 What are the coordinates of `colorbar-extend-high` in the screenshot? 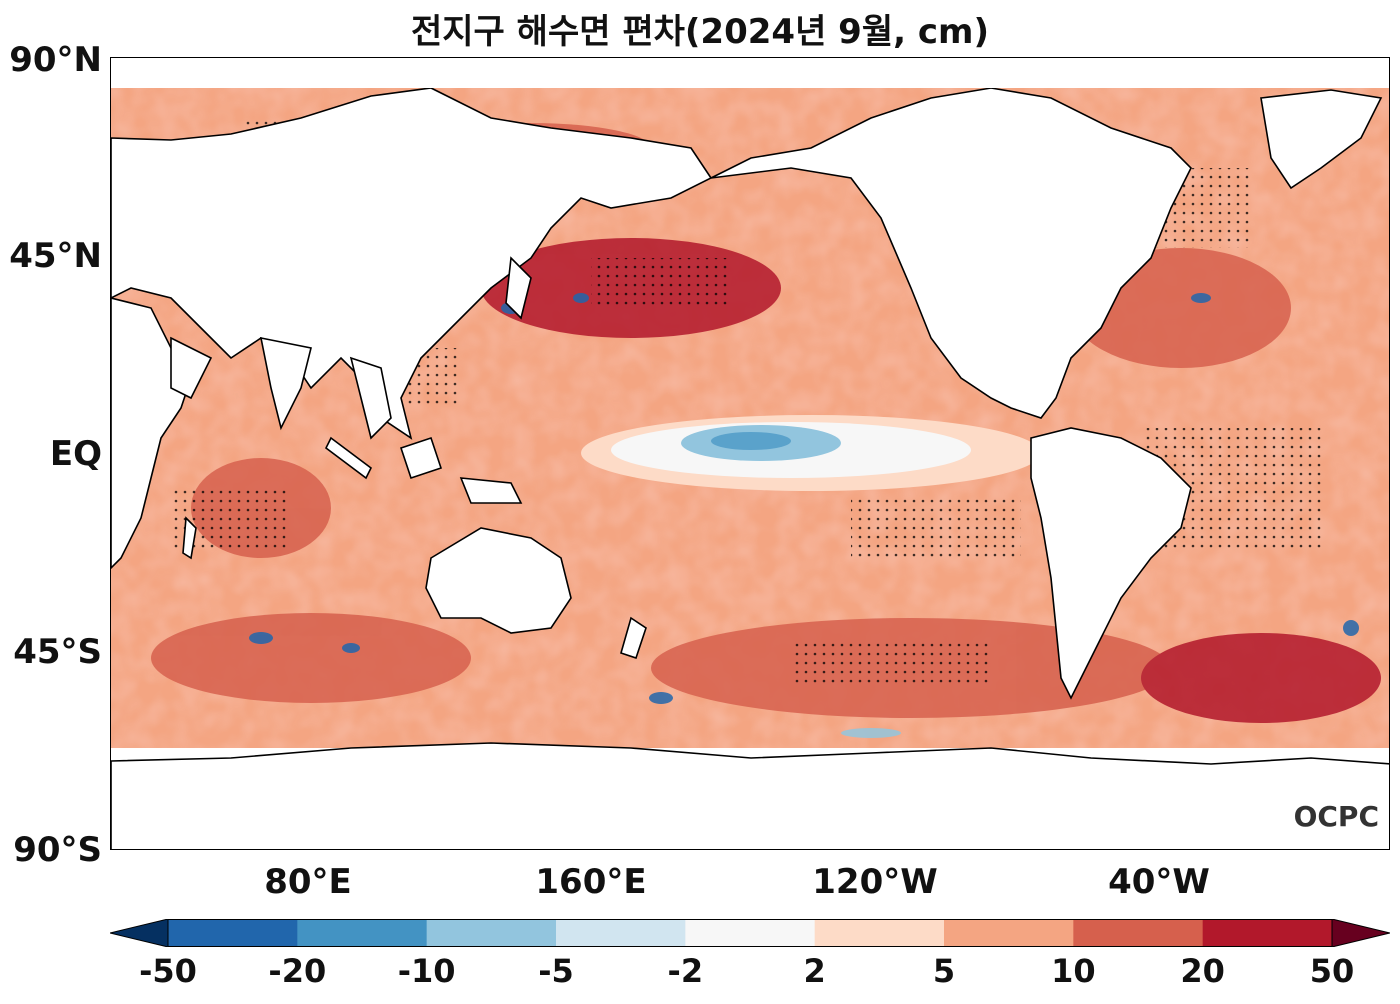 It's located at (1360, 933).